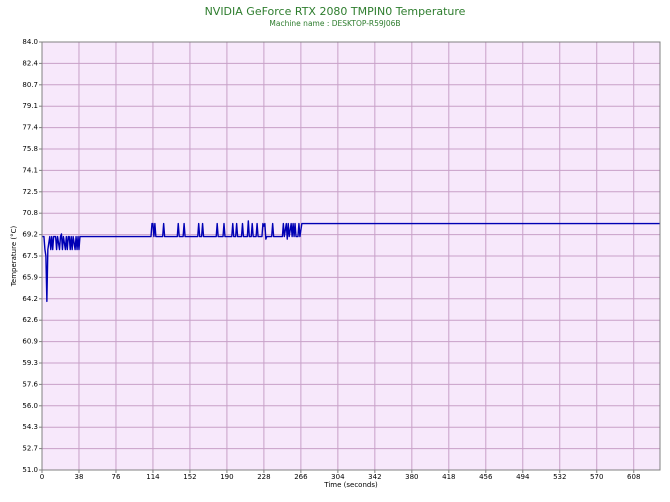  I want to click on y-tick-label: 69.2, so click(30, 235).